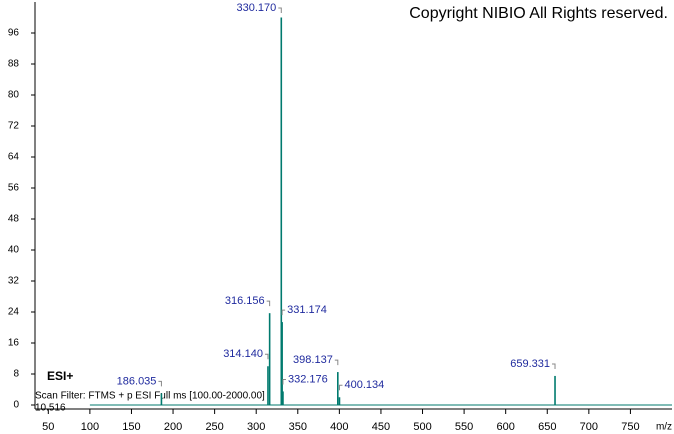  Describe the element at coordinates (14, 64) in the screenshot. I see `y-tick-label: 88` at that location.